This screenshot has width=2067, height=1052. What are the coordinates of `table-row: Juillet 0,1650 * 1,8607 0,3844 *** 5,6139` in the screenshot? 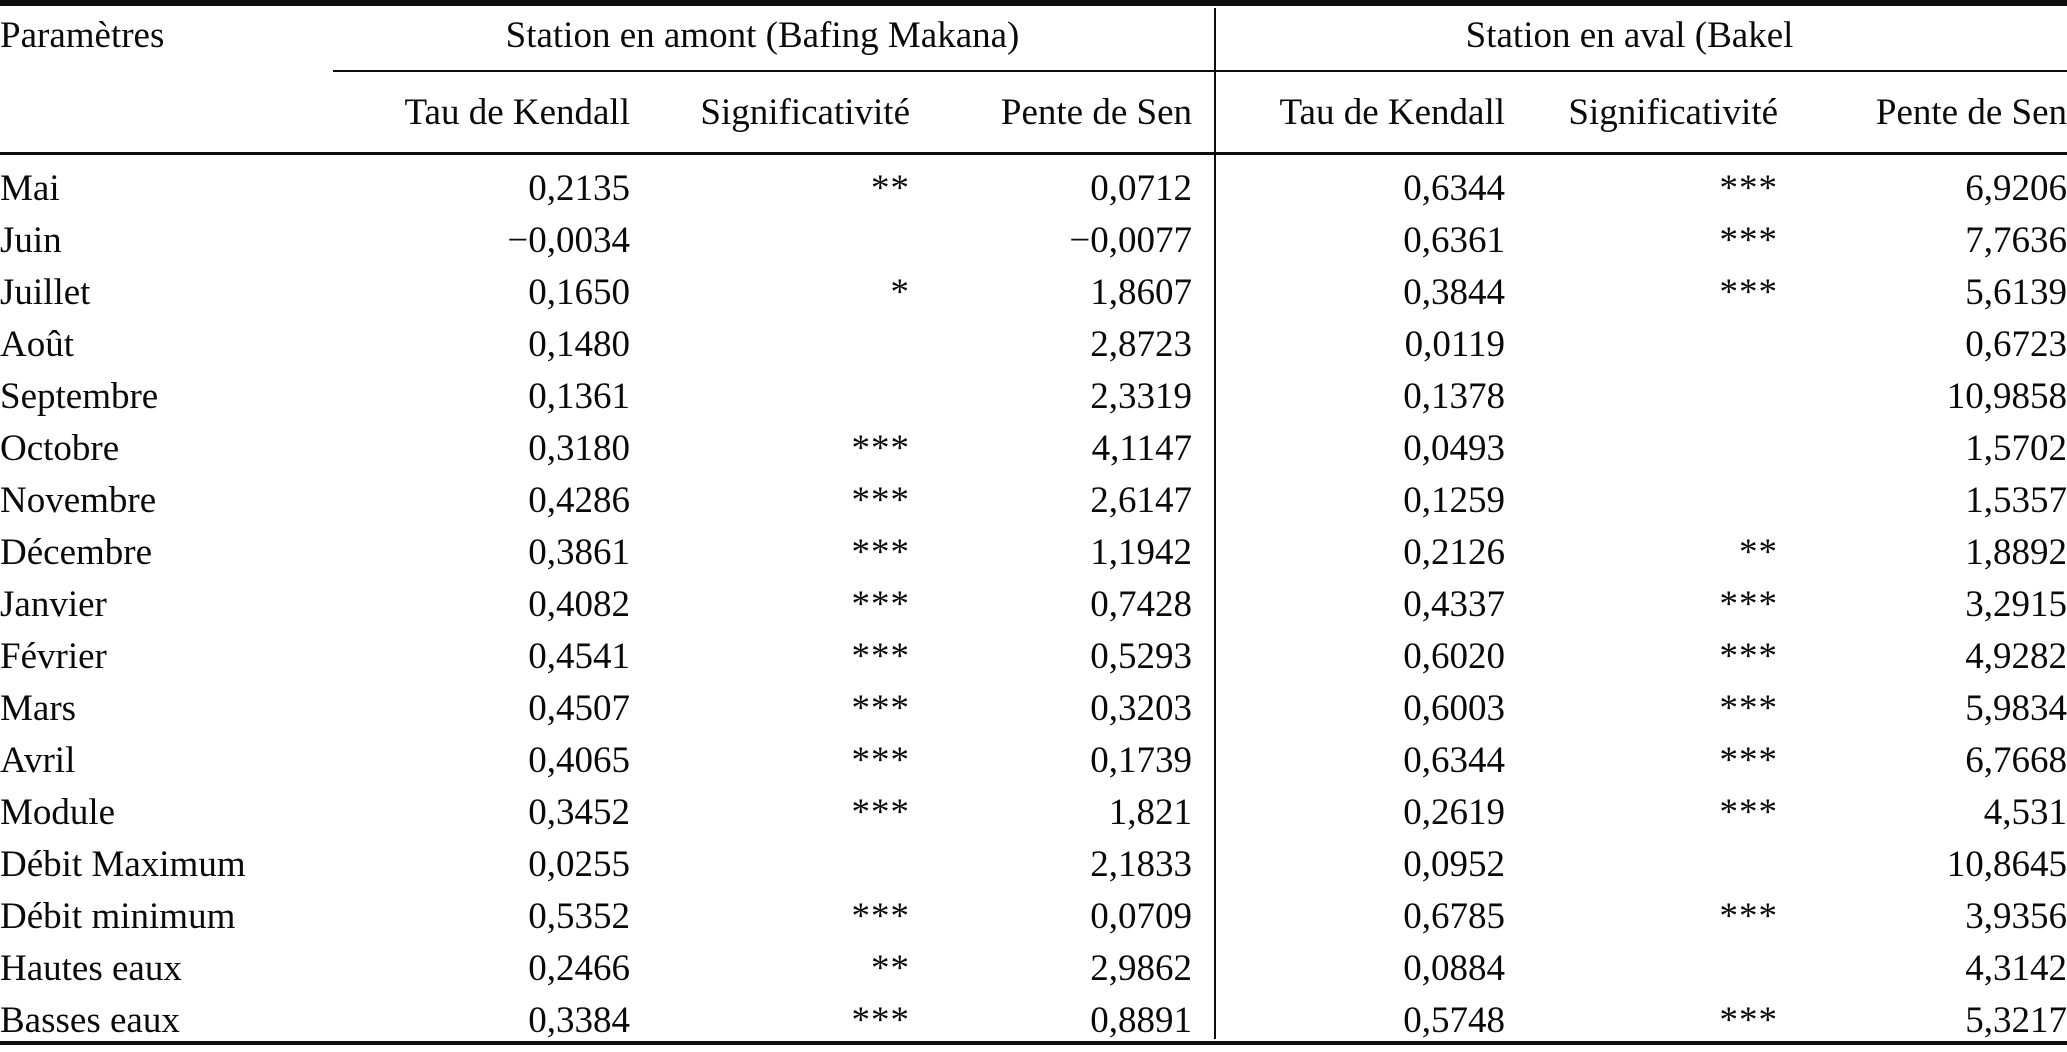 It's located at (1033, 292).